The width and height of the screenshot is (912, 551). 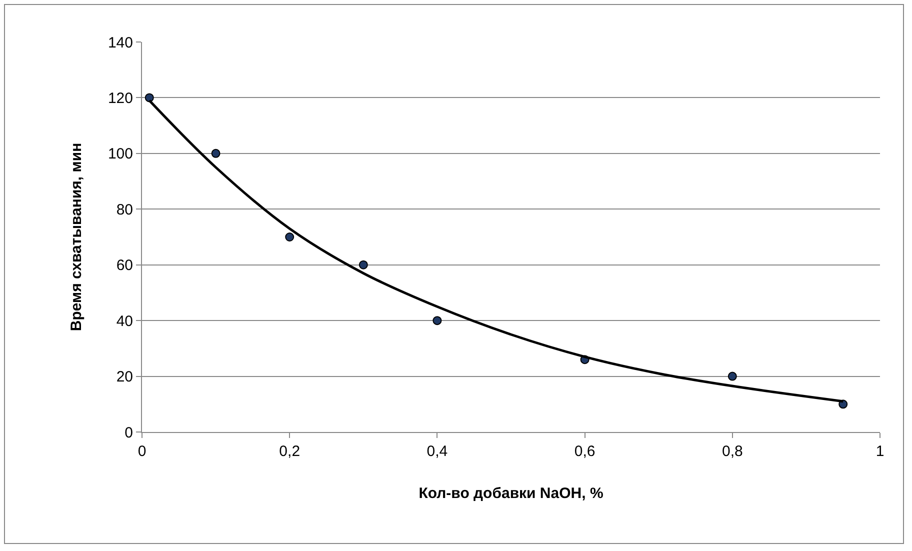 What do you see at coordinates (289, 451) in the screenshot?
I see `x-tick-label: 0,2` at bounding box center [289, 451].